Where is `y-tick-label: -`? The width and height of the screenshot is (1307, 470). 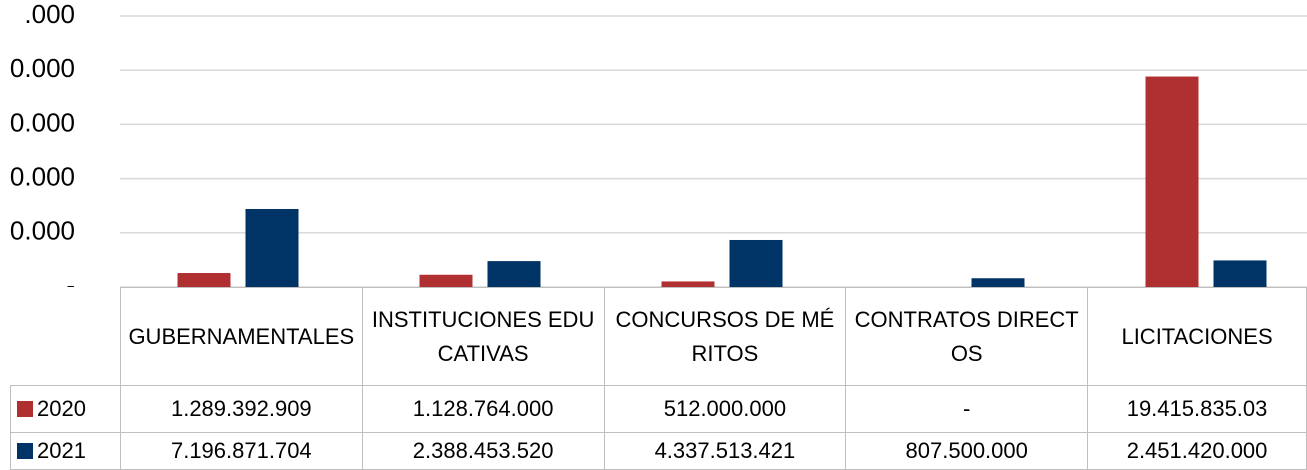
y-tick-label: - is located at coordinates (70, 278).